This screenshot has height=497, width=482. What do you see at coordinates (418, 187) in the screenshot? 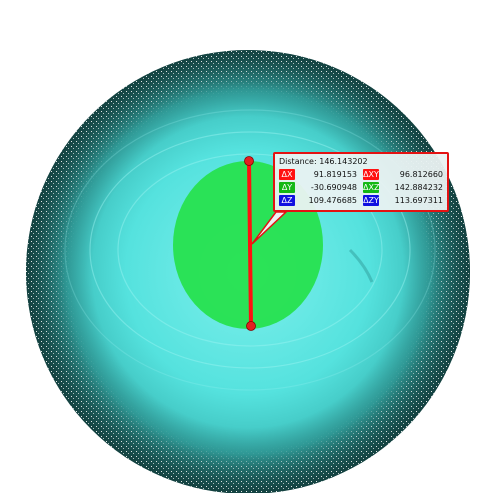
I see `delta-xz-value: 142.884232` at bounding box center [418, 187].